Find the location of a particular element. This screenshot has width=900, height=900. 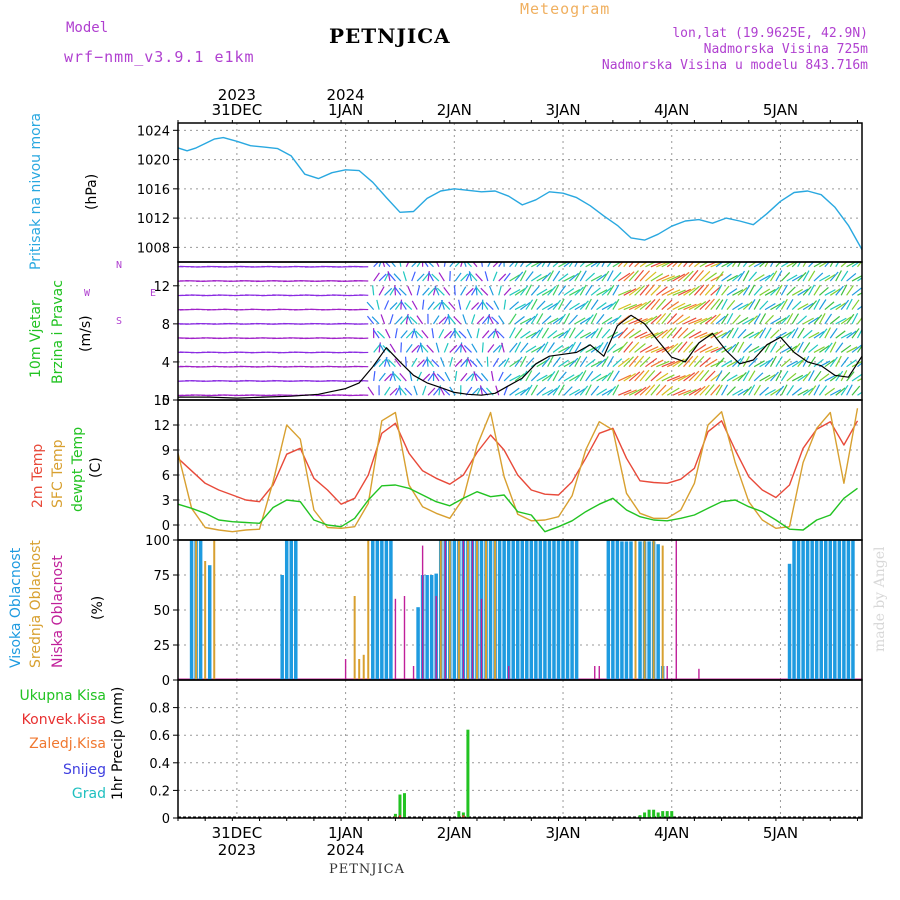

legend-hail: Grad is located at coordinates (88, 794).